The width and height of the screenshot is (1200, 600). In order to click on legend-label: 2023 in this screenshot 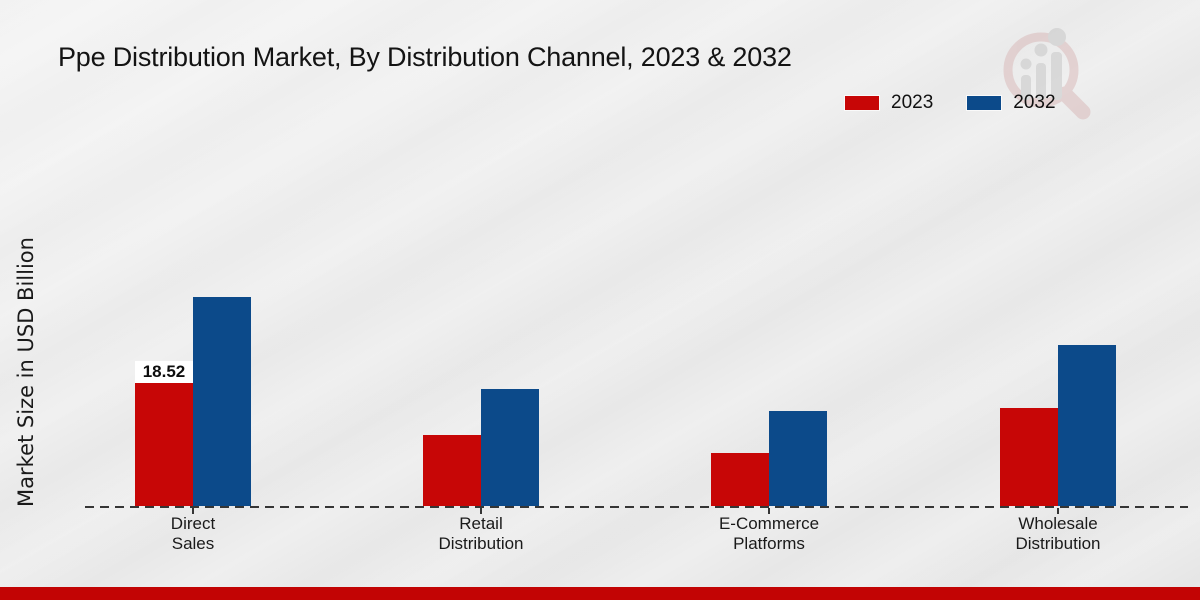, I will do `click(912, 102)`.